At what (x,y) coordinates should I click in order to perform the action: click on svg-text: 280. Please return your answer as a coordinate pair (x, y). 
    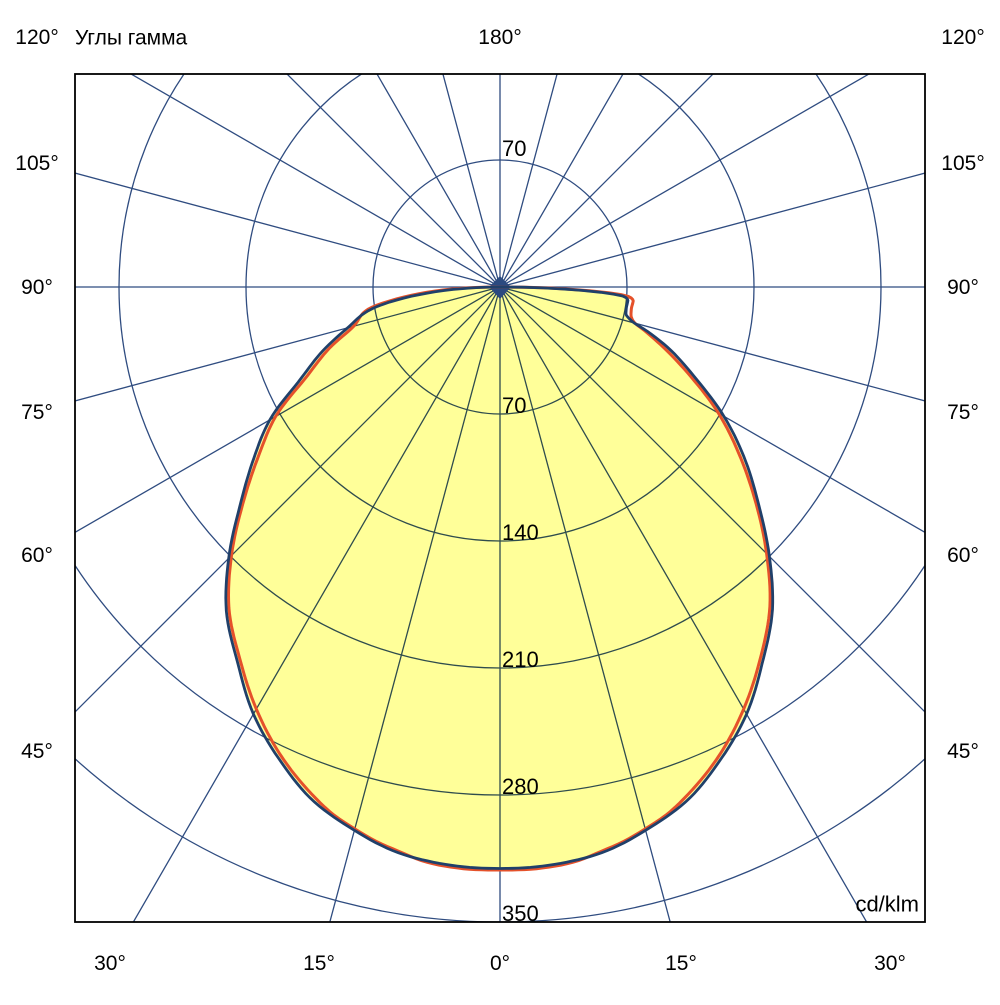
    Looking at the image, I should click on (520, 786).